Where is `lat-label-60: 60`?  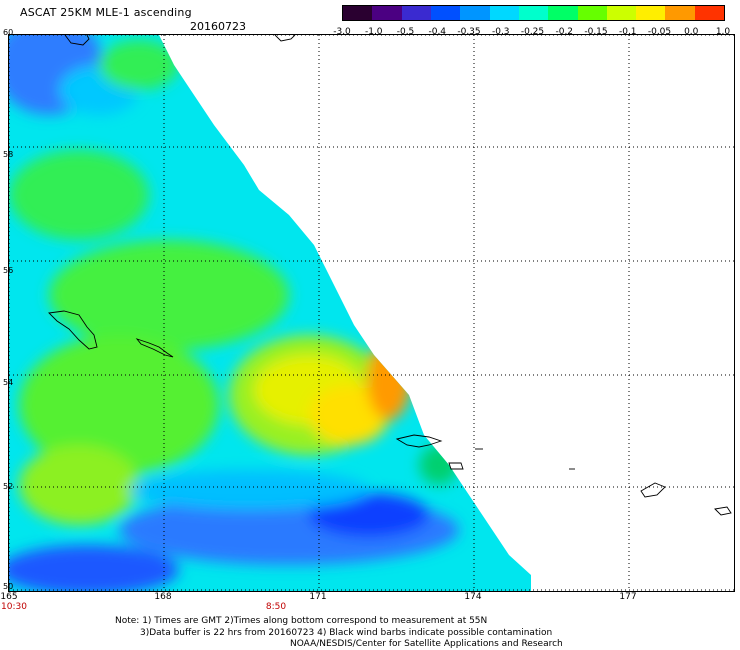 lat-label-60: 60 is located at coordinates (8, 32).